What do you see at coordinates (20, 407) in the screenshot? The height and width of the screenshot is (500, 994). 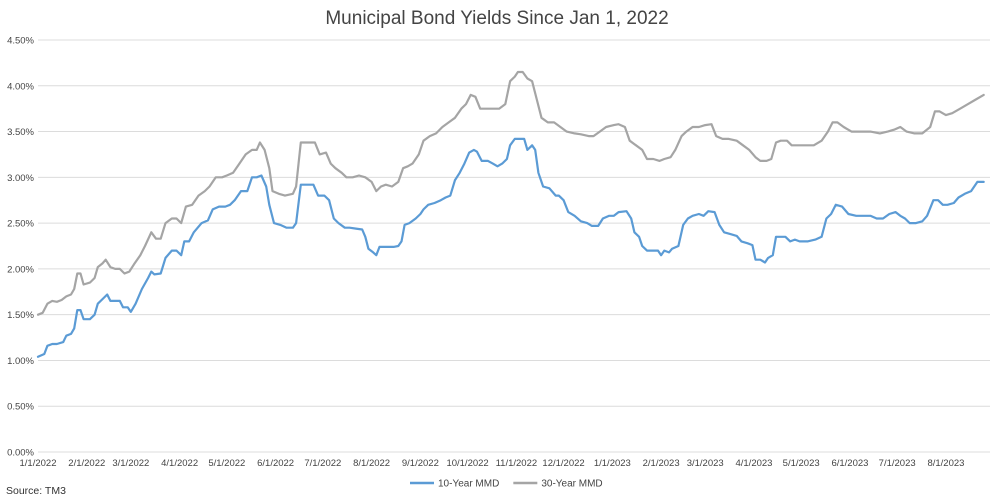 I see `y-tick-label: 0.50%` at bounding box center [20, 407].